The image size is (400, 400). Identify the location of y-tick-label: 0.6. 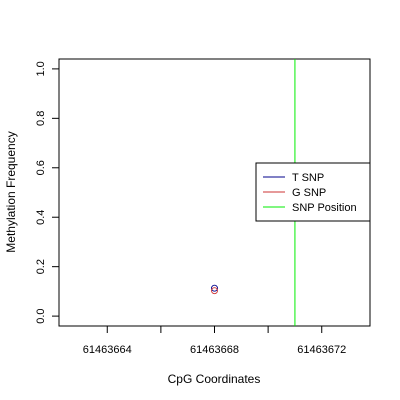
(41, 167).